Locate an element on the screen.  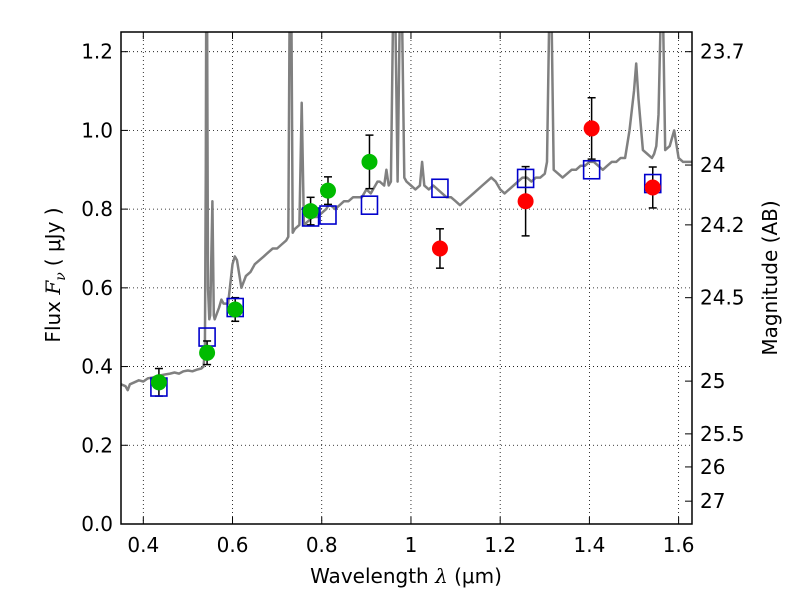
y2-axis-title: Magnitude (AB) is located at coordinates (770, 277).